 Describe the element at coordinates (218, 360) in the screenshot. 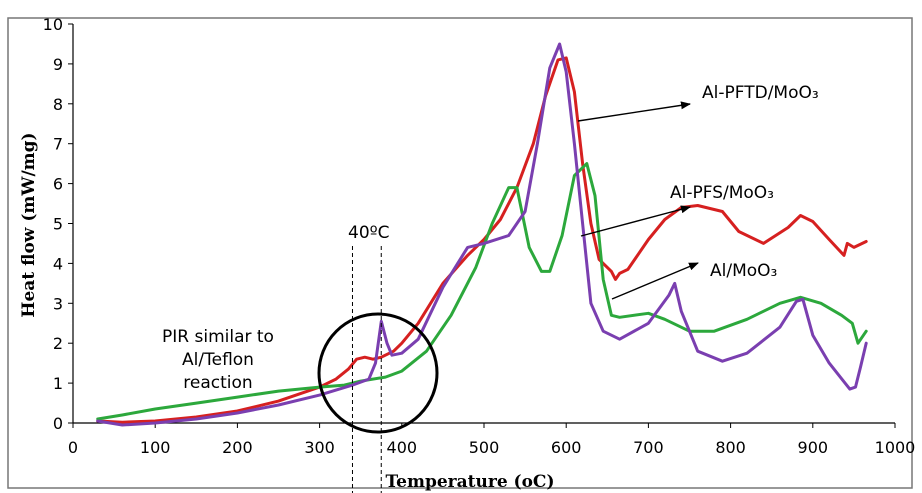

I see `pir-note-line-2: Al/Teflon` at that location.